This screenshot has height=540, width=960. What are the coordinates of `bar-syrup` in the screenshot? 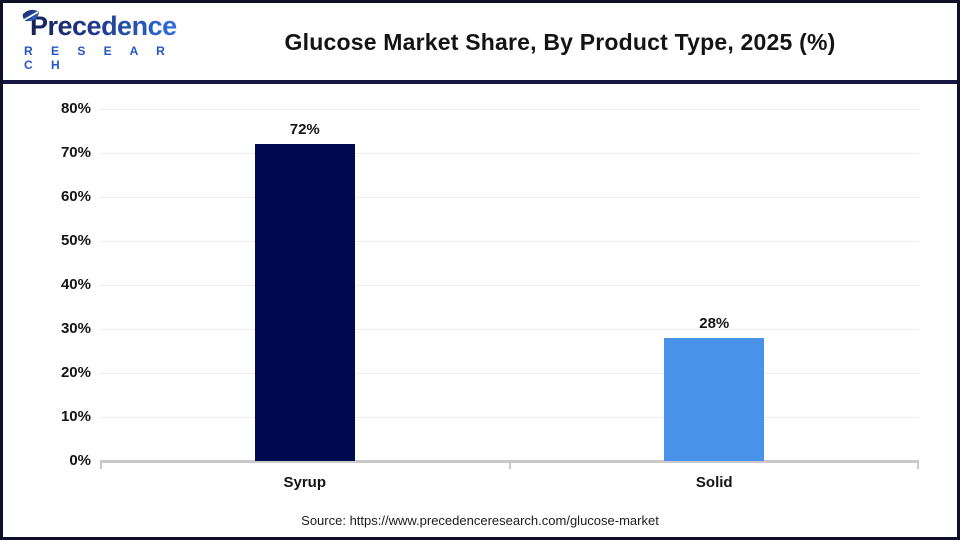 It's located at (304, 302).